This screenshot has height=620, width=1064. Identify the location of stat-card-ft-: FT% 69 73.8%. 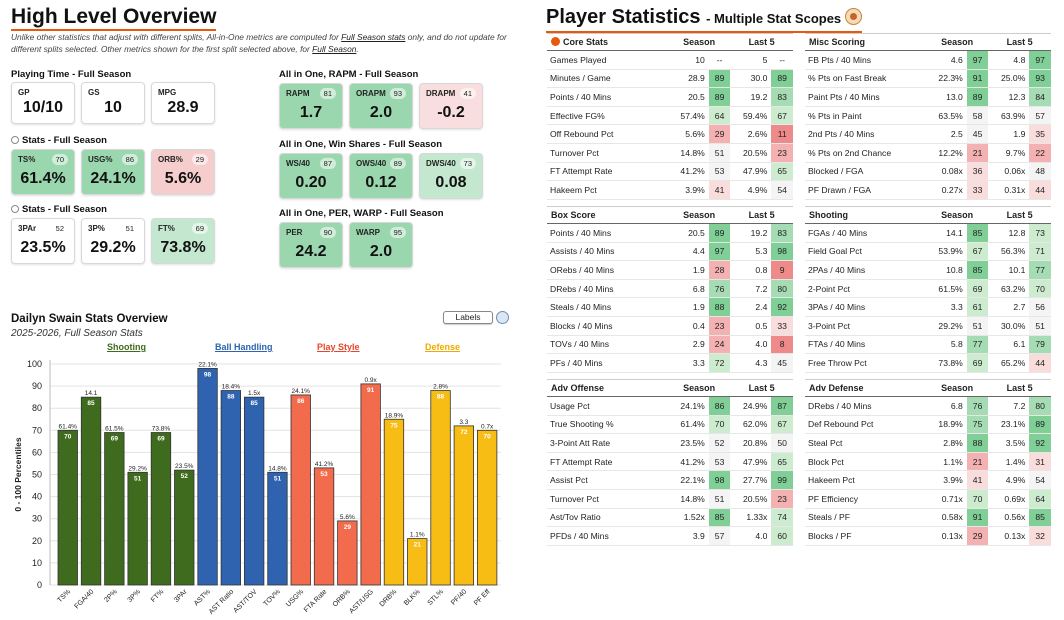
(183, 241).